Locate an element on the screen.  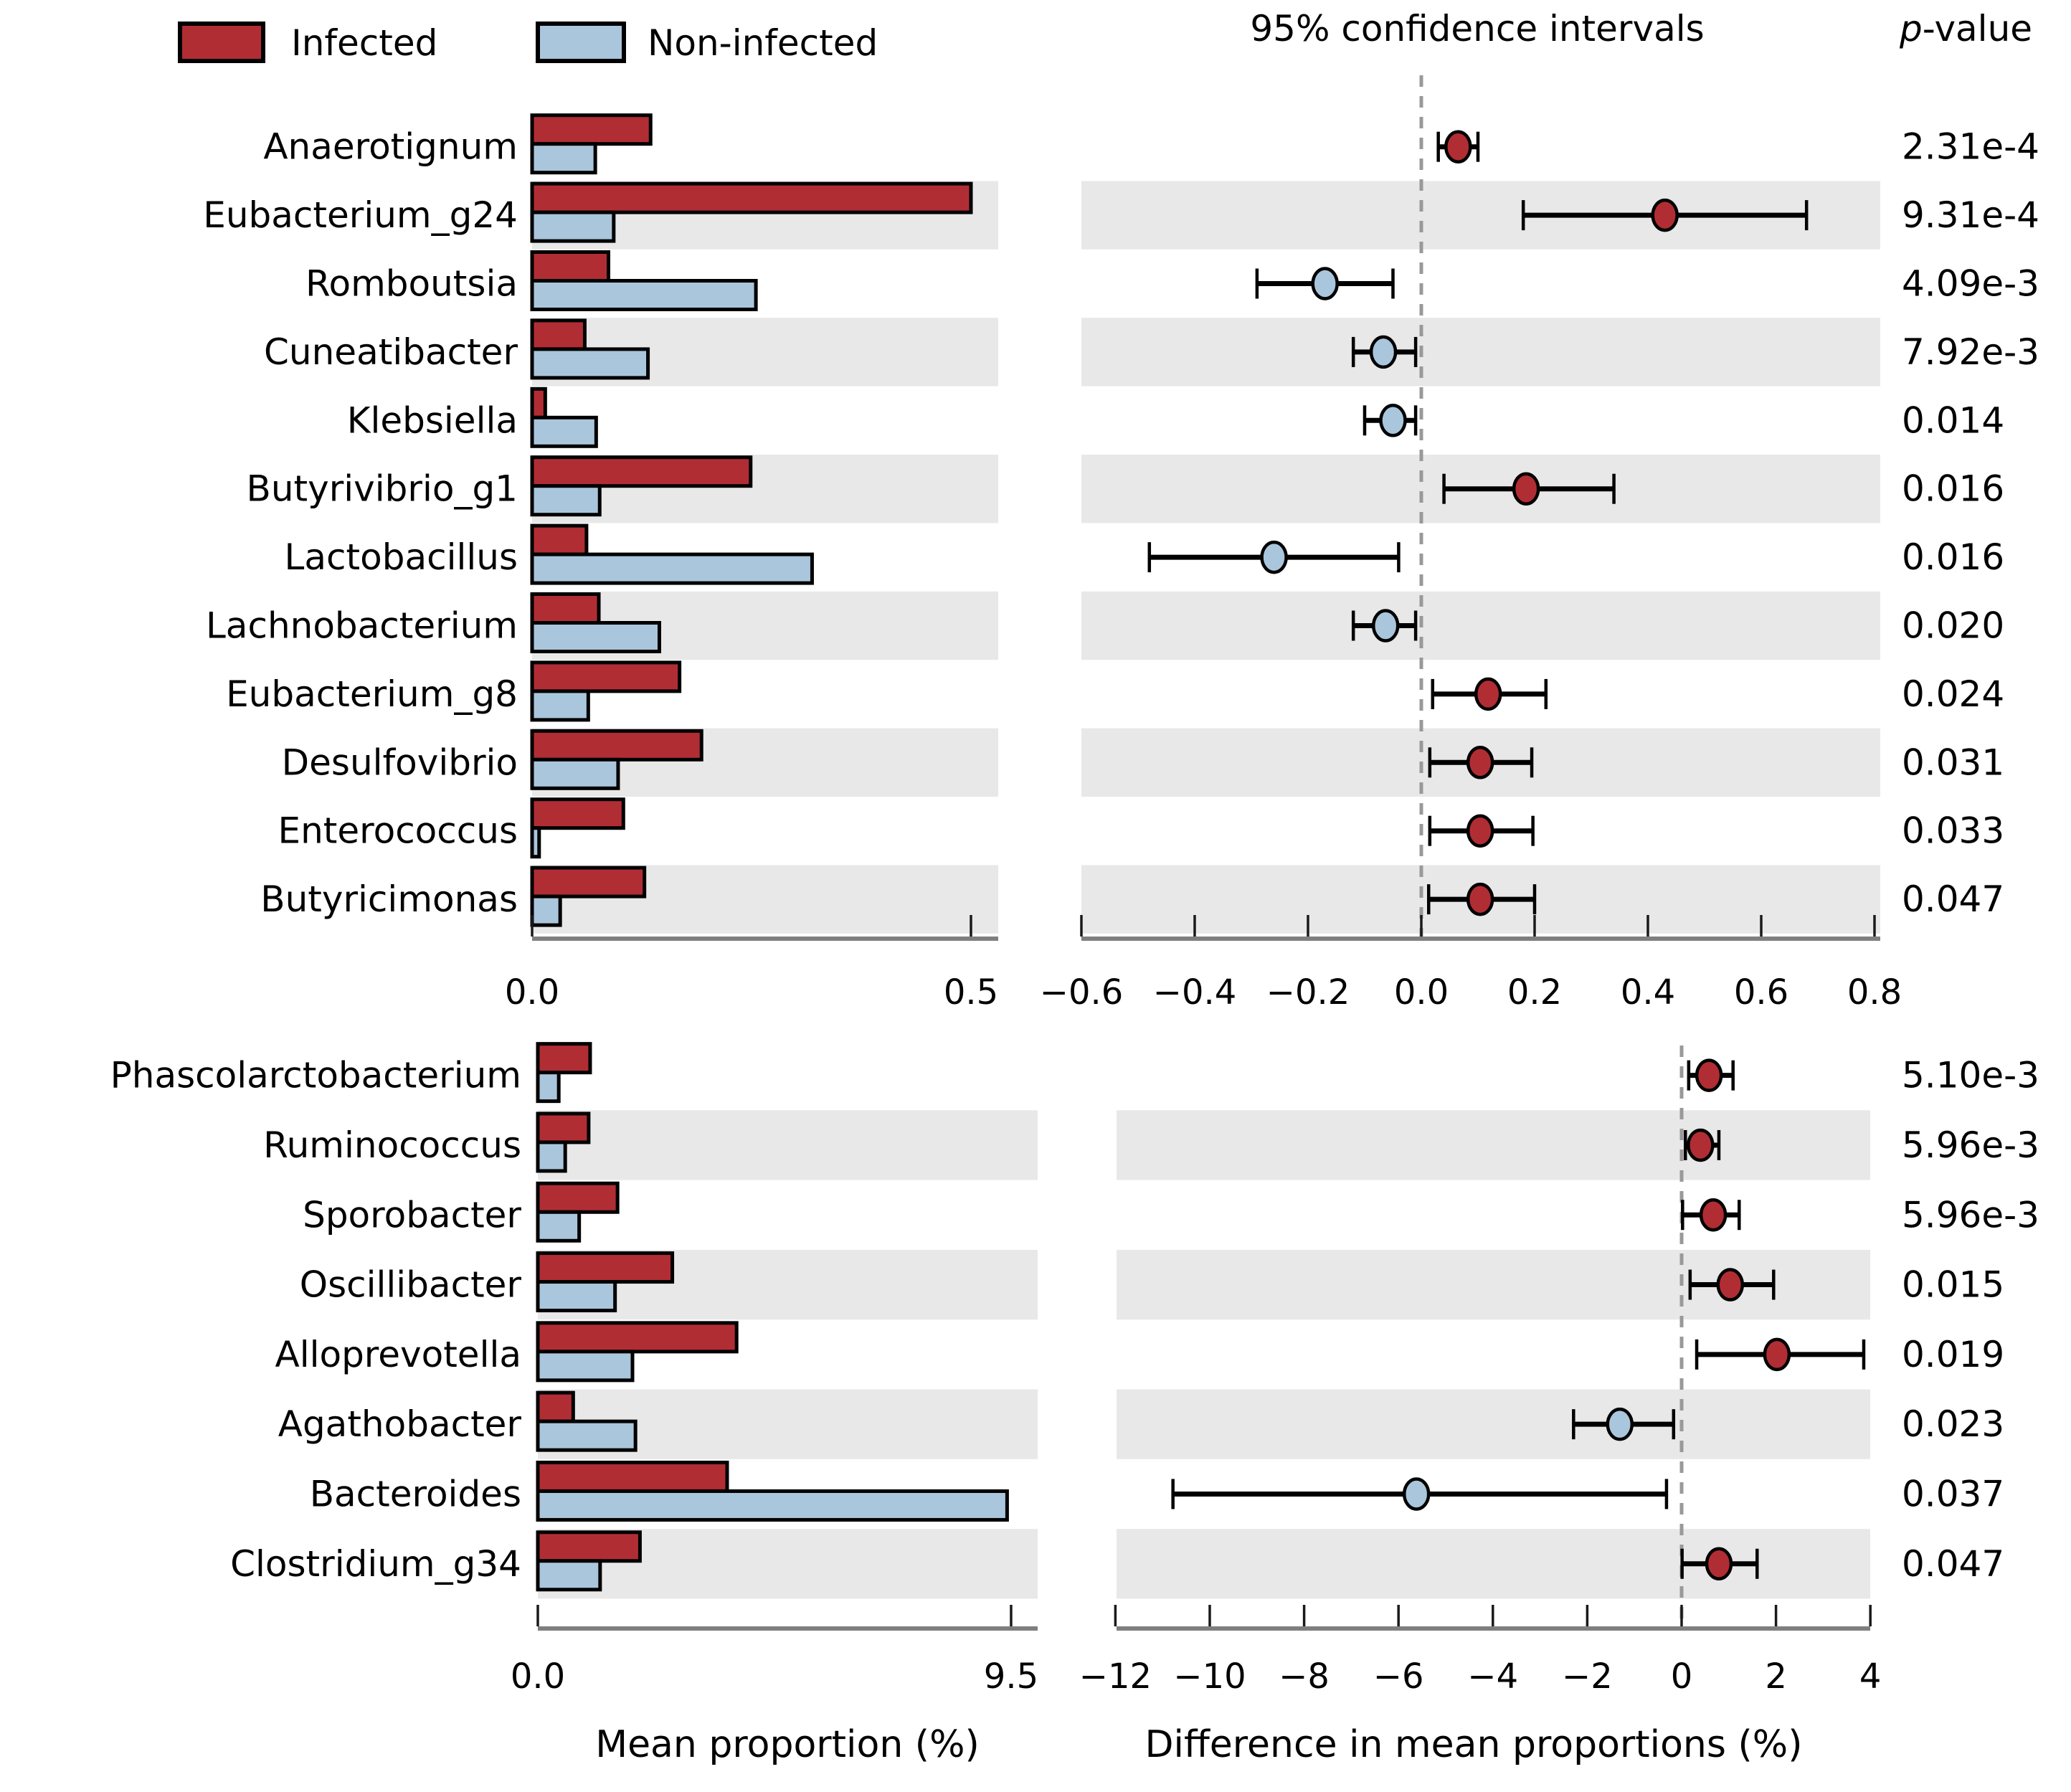
taxon-label: Desulfovibrio is located at coordinates (400, 762).